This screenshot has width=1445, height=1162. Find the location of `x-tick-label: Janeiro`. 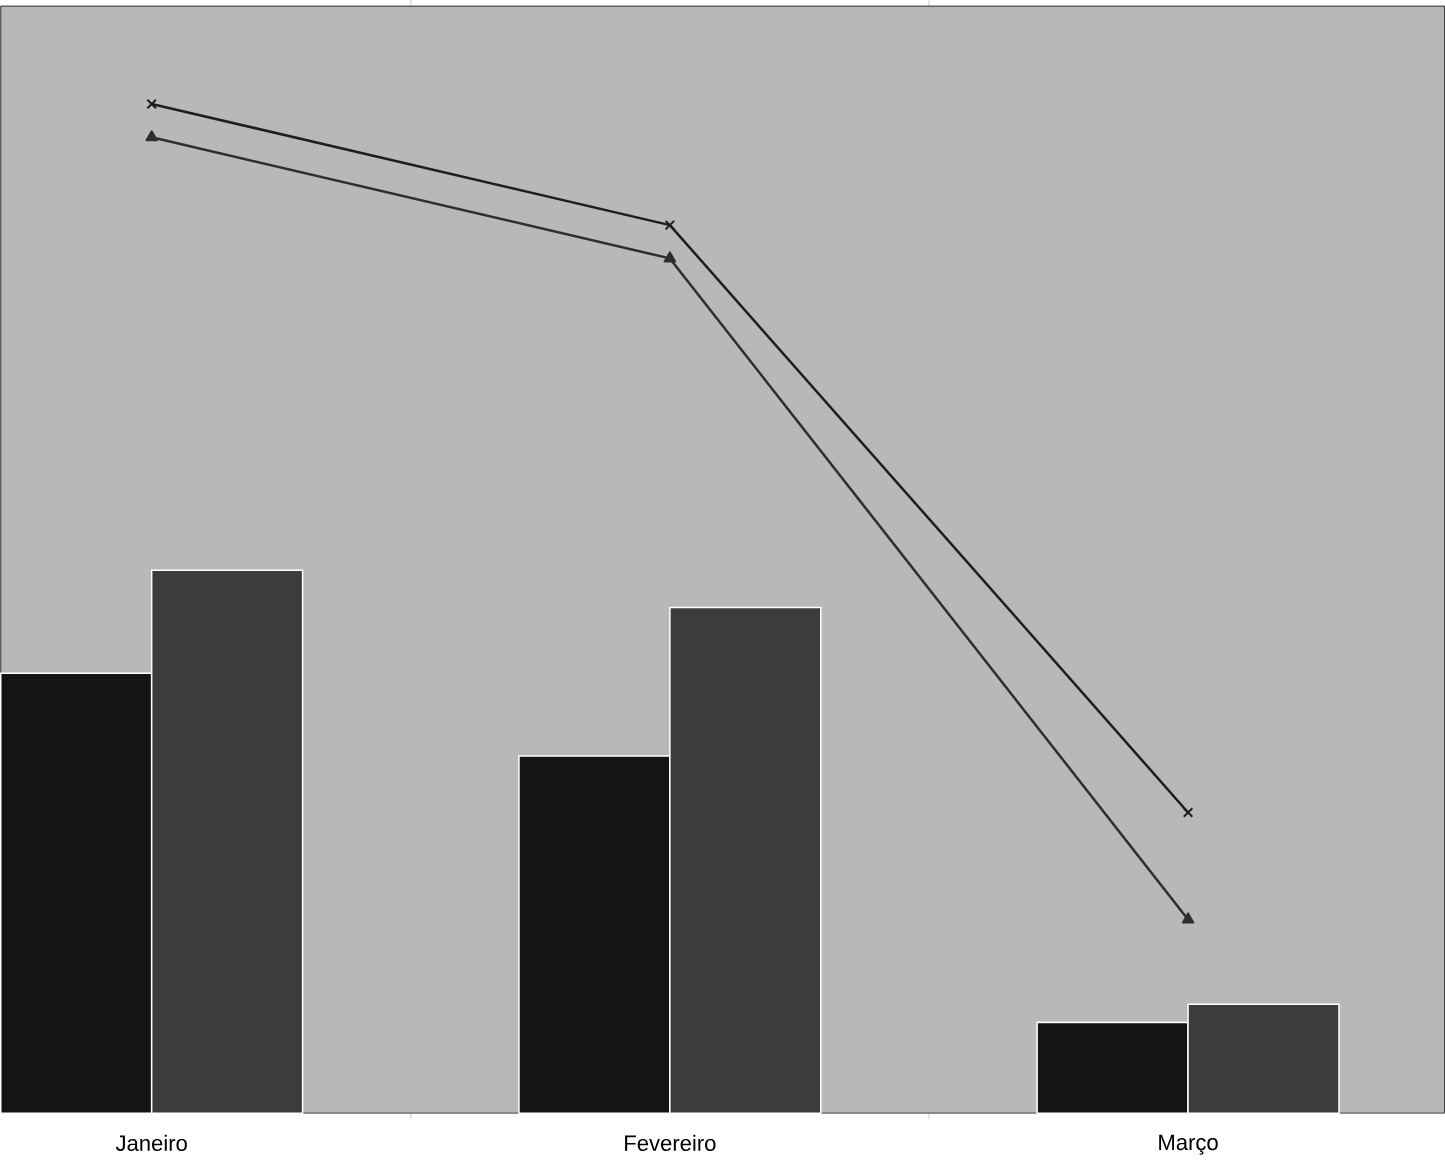

x-tick-label: Janeiro is located at coordinates (151, 1142).